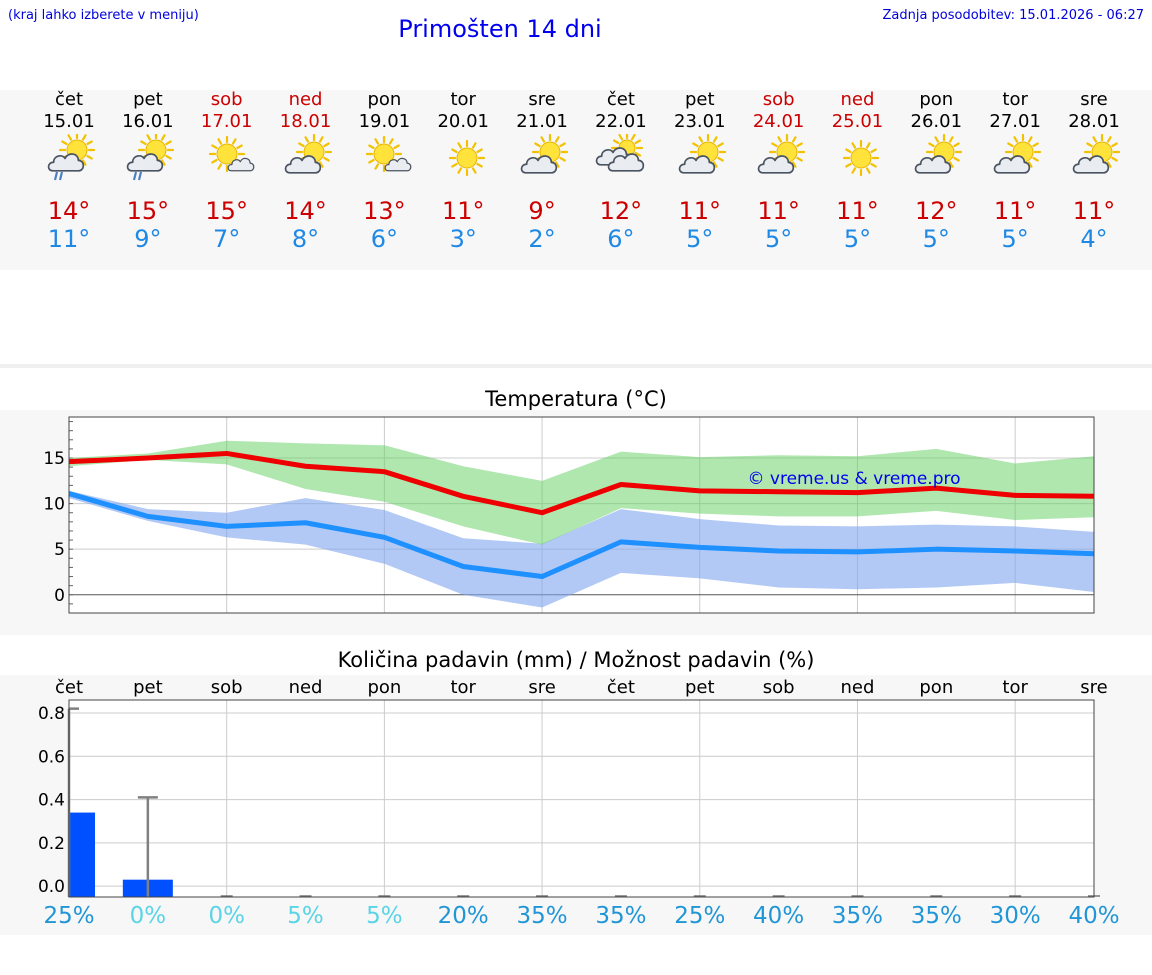  I want to click on day-date: 26.01, so click(936, 121).